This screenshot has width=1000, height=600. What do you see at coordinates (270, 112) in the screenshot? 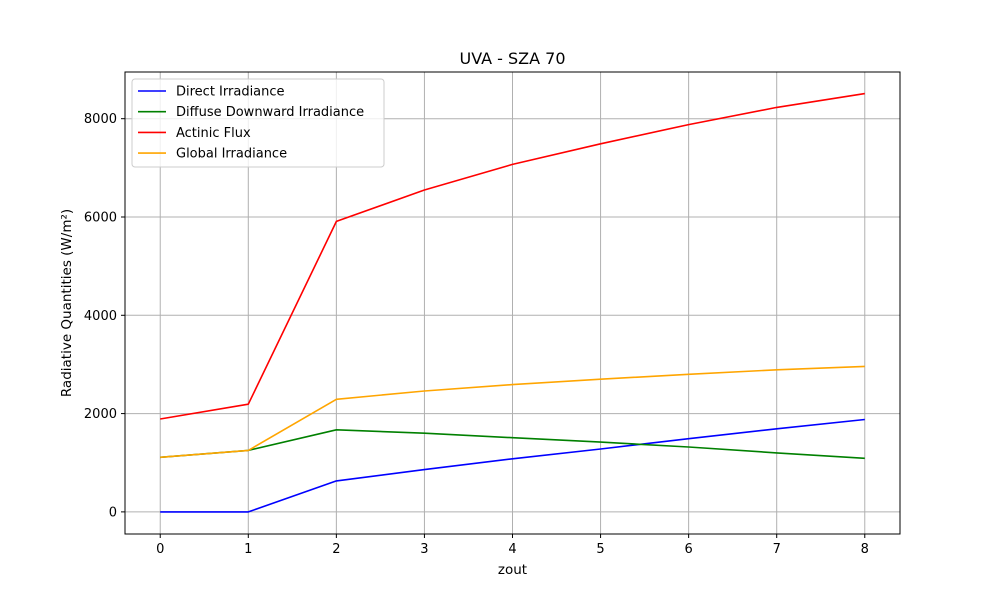
I see `legend-label-diffuse-downward-irradiance: Diffuse Downward Irradiance` at bounding box center [270, 112].